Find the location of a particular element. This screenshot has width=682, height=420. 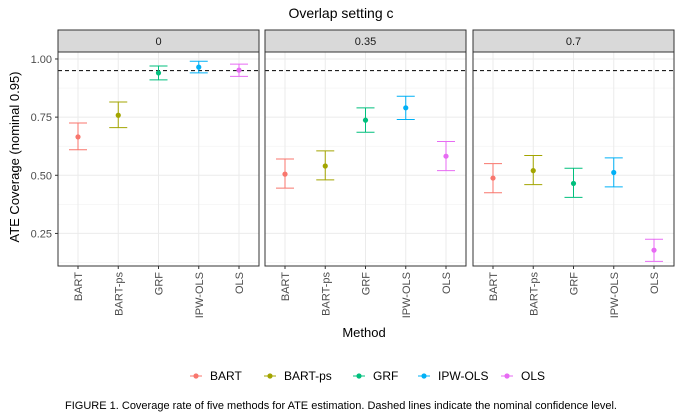

y-axis: 0.25 0.50 0.75 1.00 is located at coordinates (44, 147).